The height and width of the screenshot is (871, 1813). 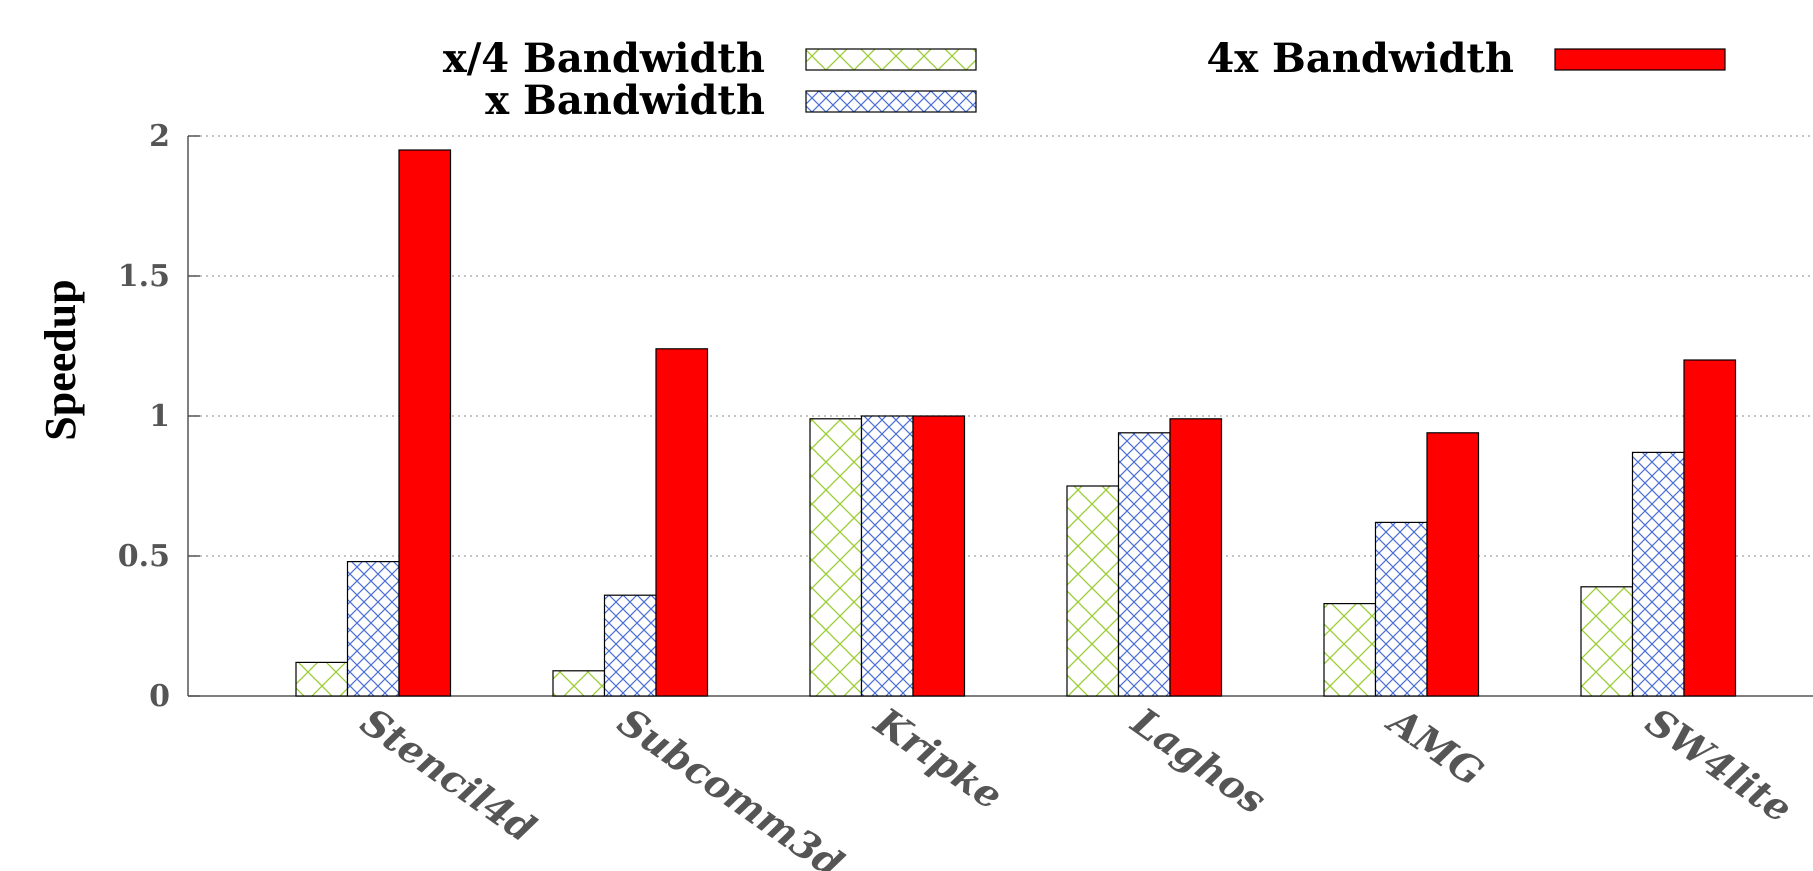 What do you see at coordinates (1719, 765) in the screenshot?
I see `x-category-label: SW4lite` at bounding box center [1719, 765].